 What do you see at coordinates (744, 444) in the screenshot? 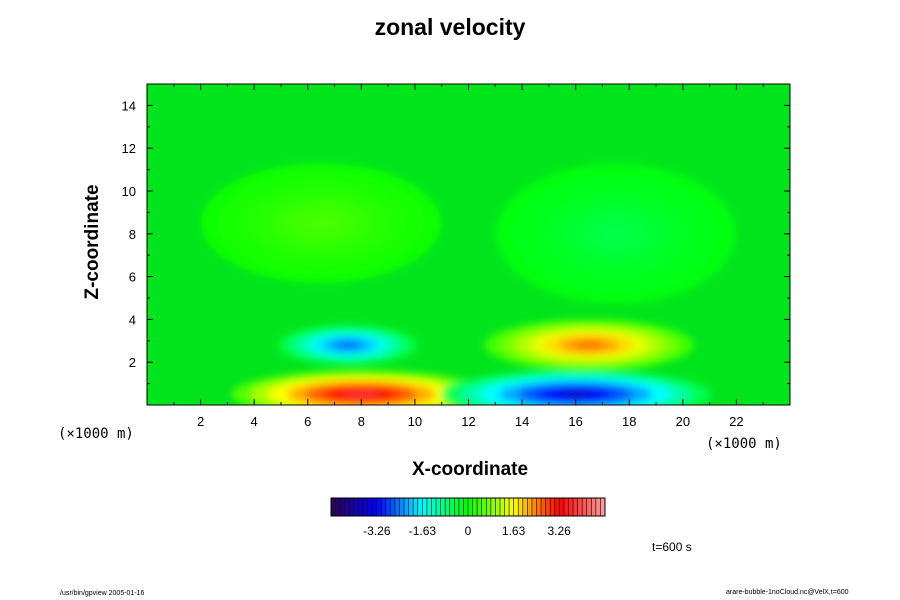
I see `x-axis-unit: (×1000 m)` at bounding box center [744, 444].